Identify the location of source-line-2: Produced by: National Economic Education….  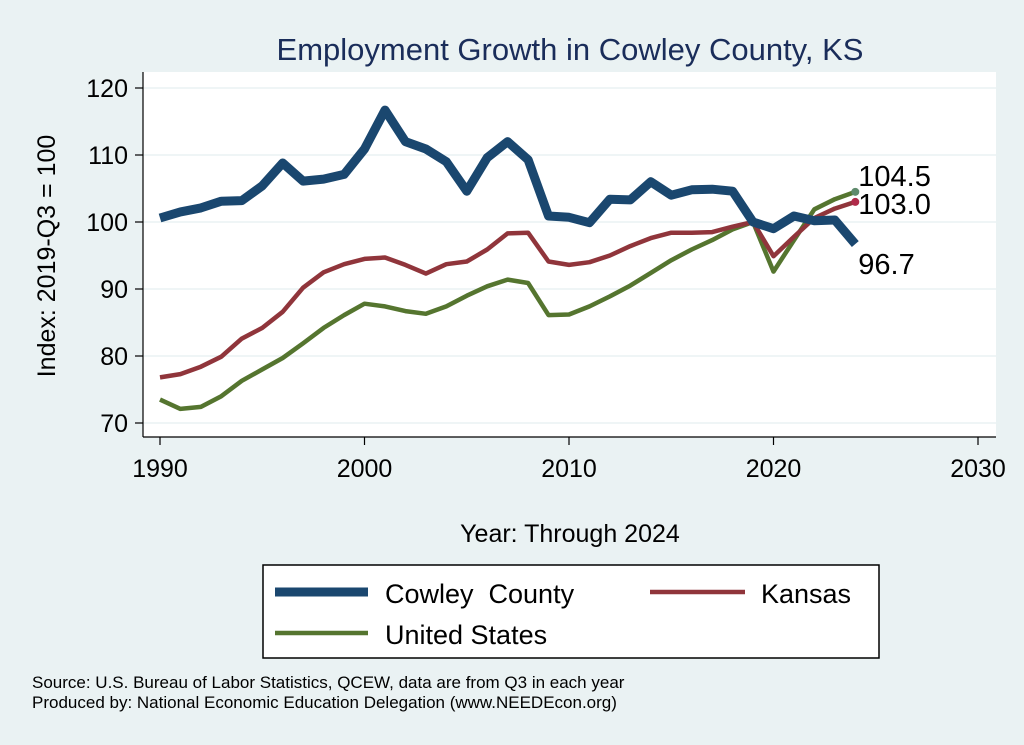
(324, 702).